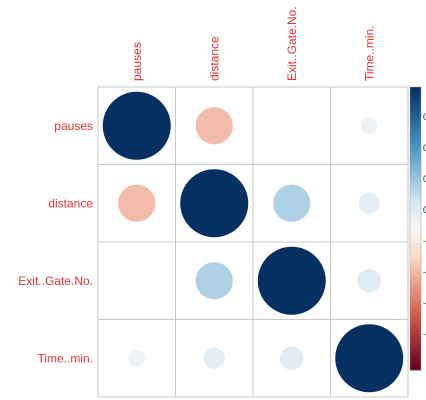 The image size is (426, 400). Describe the element at coordinates (55, 281) in the screenshot. I see `row-label: Exit..Gate.No.` at that location.